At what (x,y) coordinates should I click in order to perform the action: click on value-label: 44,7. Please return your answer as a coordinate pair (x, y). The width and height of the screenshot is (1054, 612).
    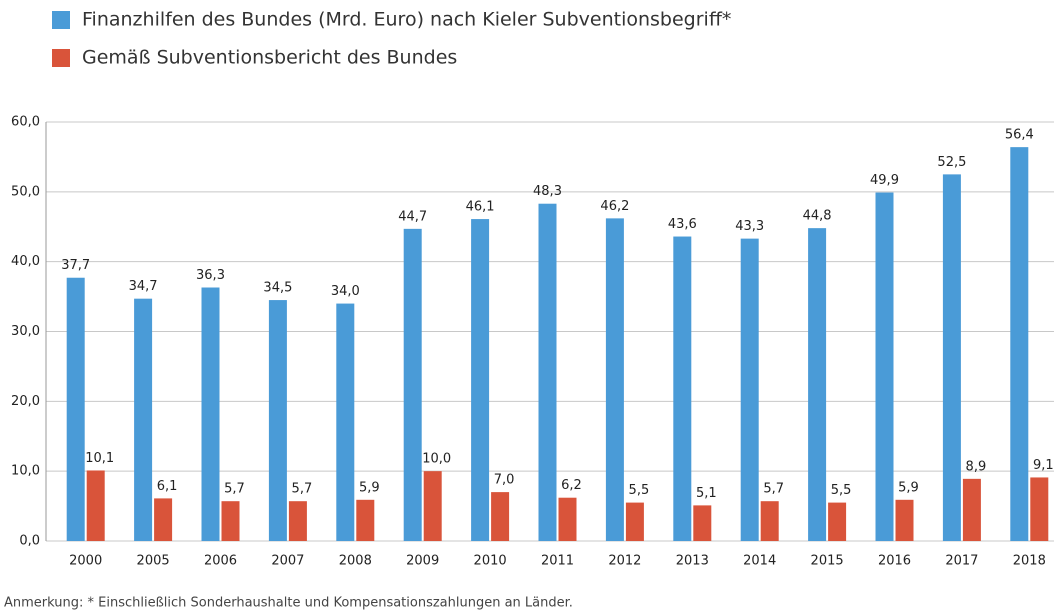
    Looking at the image, I should click on (412, 216).